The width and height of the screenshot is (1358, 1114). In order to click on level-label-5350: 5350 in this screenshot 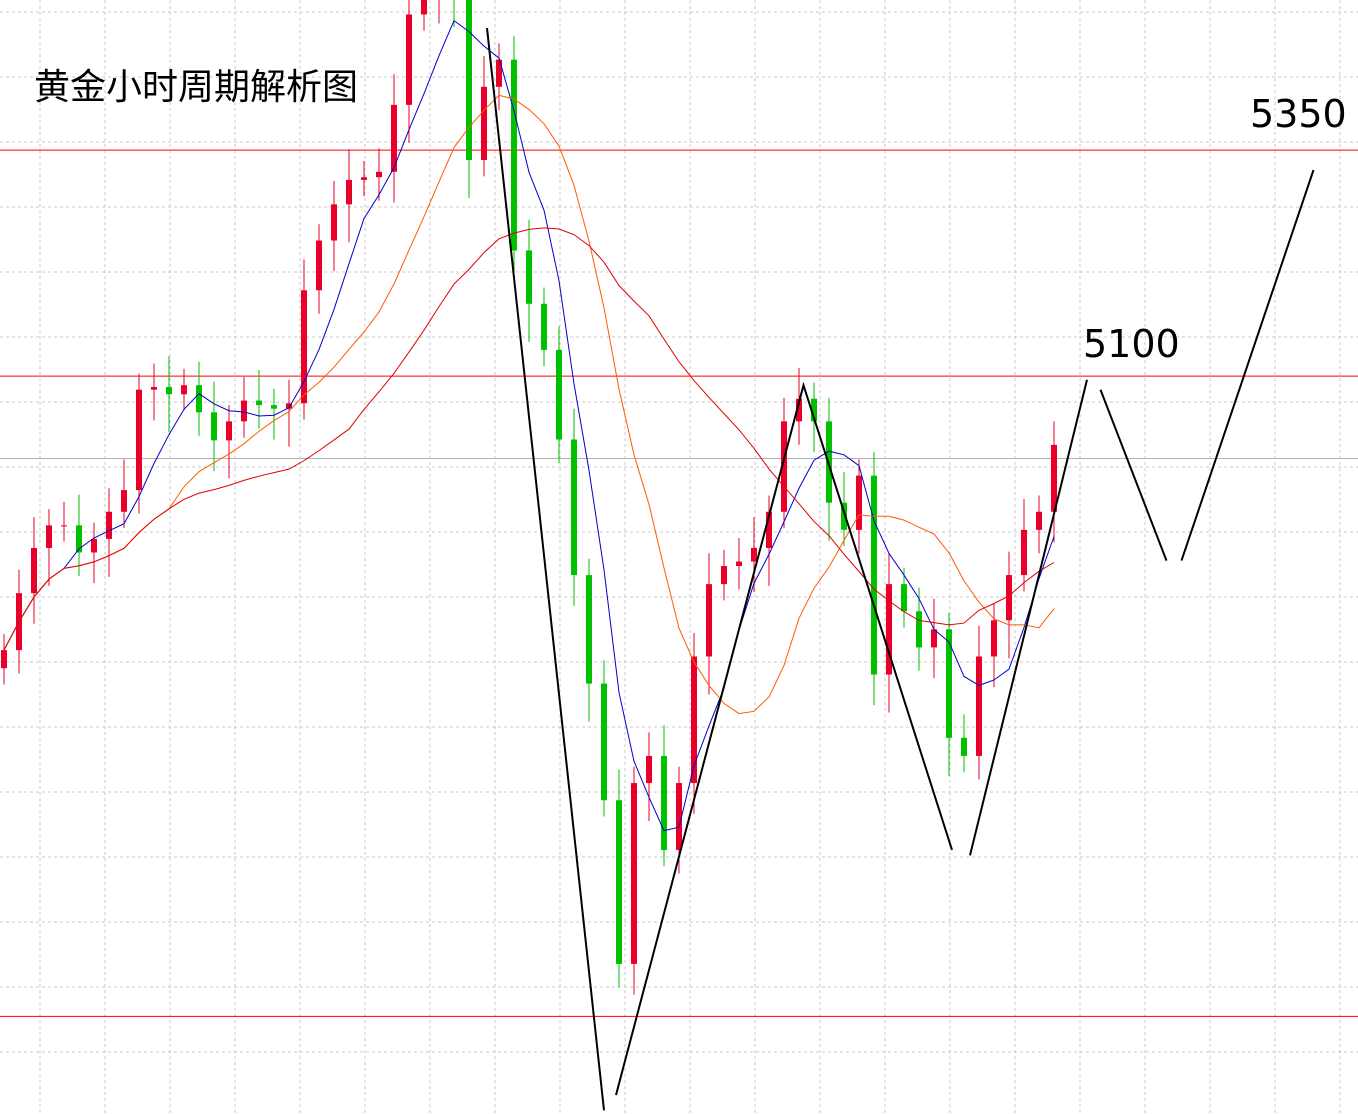, I will do `click(1298, 114)`.